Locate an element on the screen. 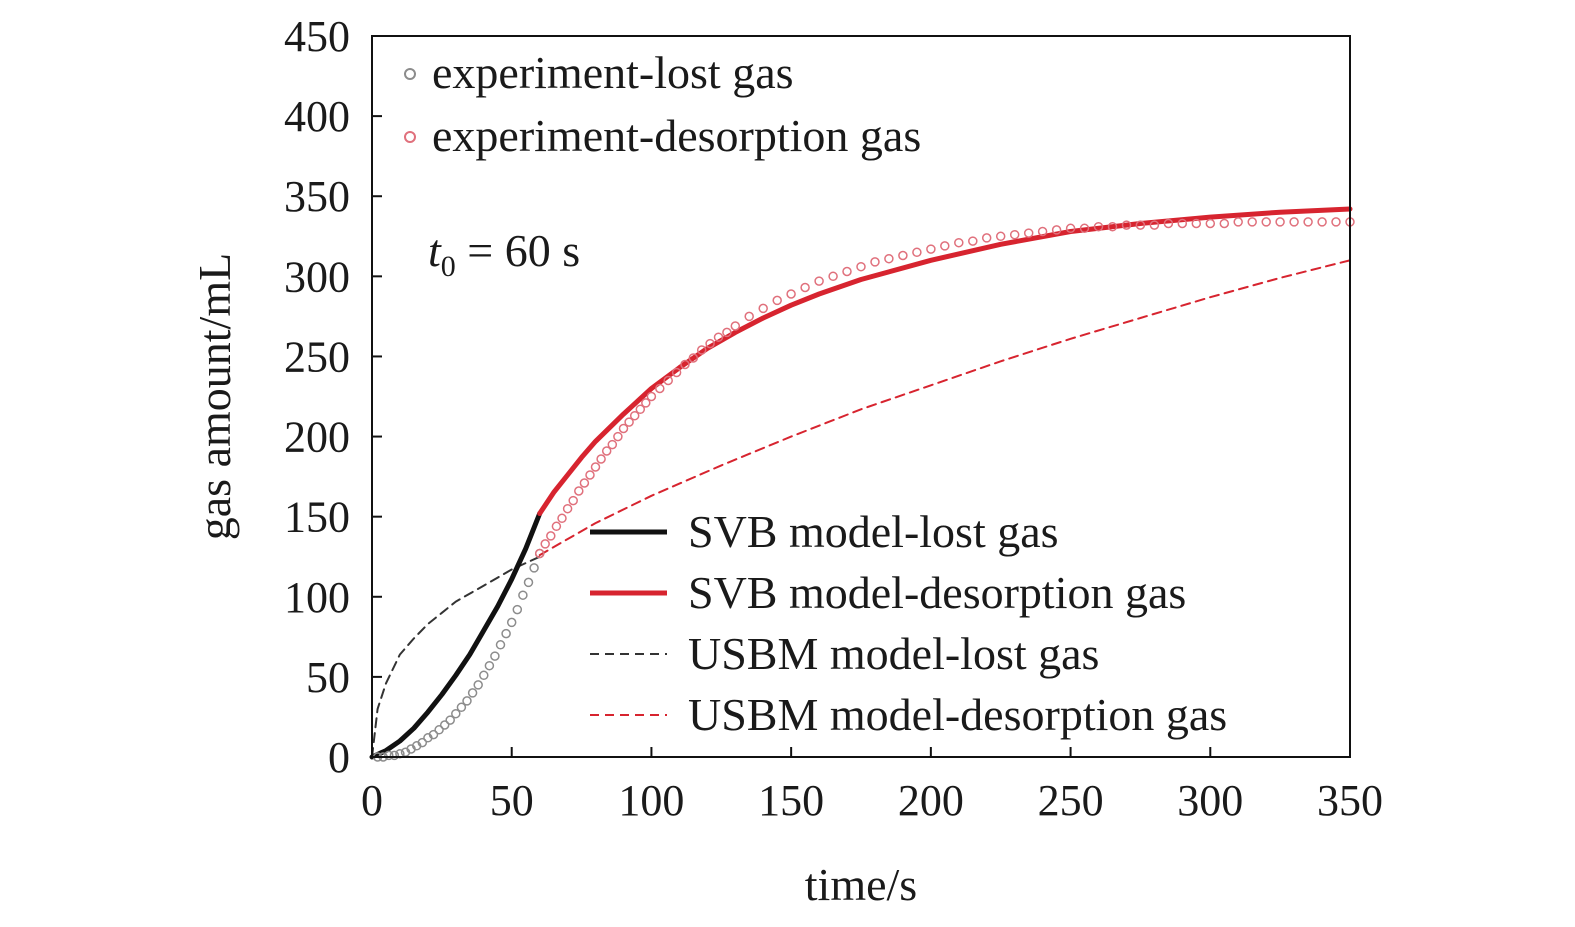 The image size is (1575, 927). legend-label-experiment-lost-gas: experiment-lost gas is located at coordinates (613, 72).